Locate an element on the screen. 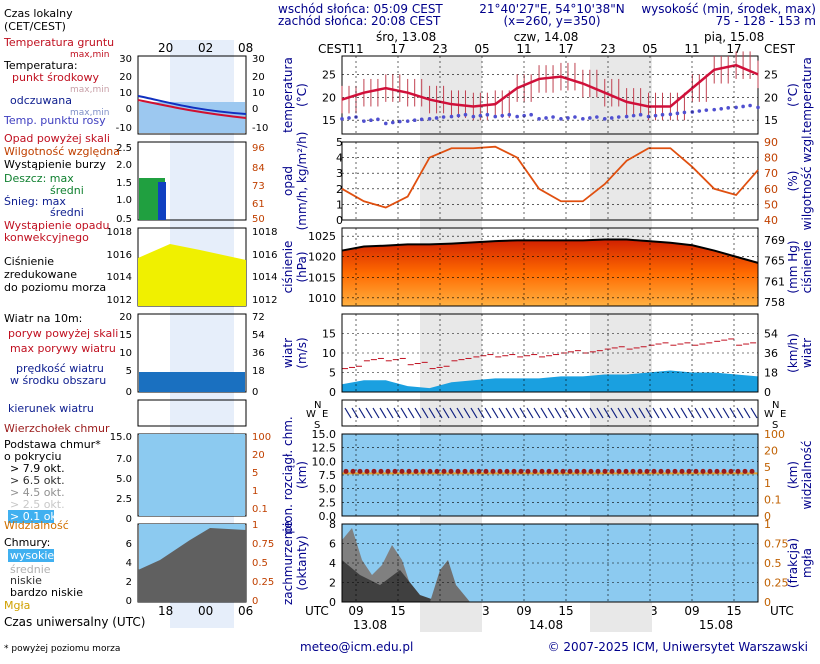 The height and width of the screenshot is (664, 820). legend-local-time: Czas lokalny is located at coordinates (38, 13).